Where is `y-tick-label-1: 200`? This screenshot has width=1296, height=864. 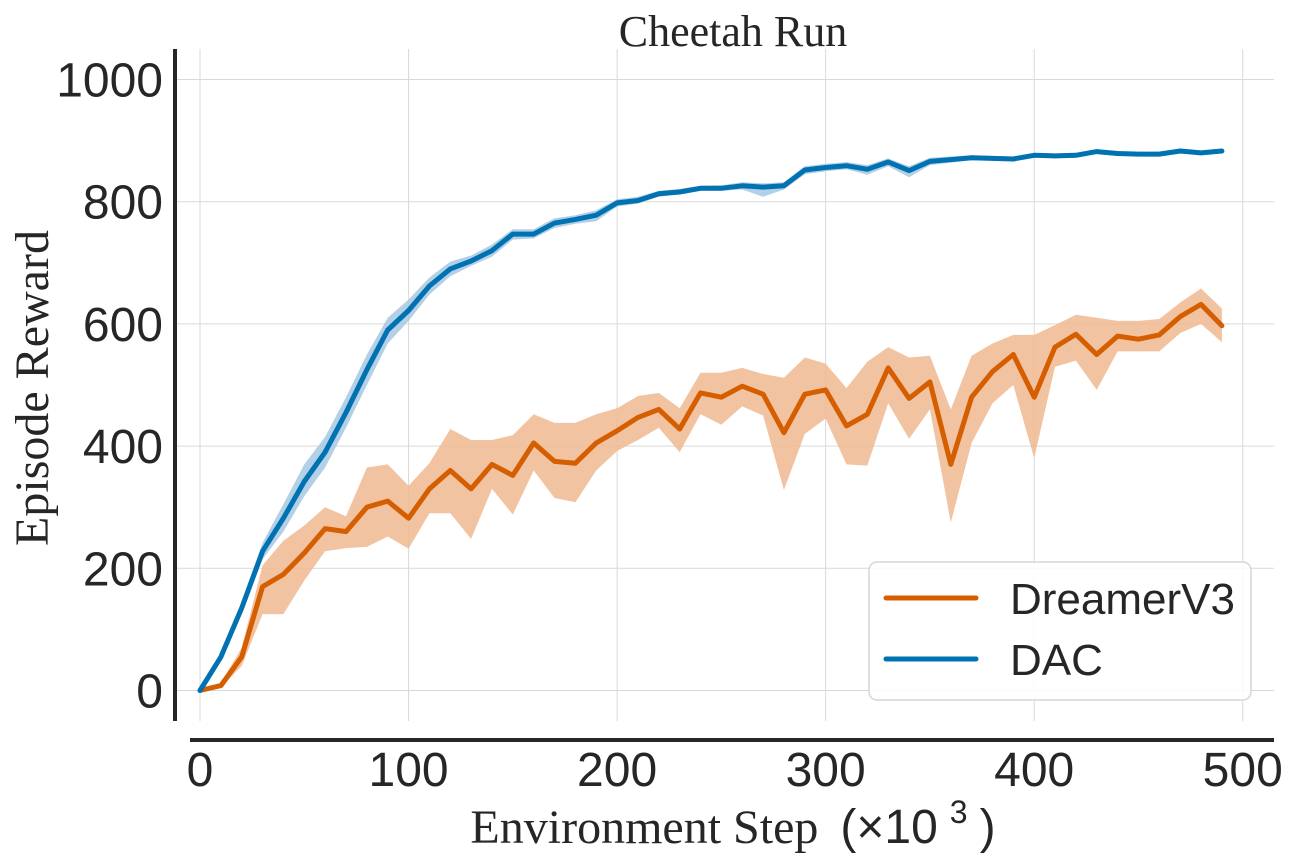
y-tick-label-1: 200 is located at coordinates (123, 569).